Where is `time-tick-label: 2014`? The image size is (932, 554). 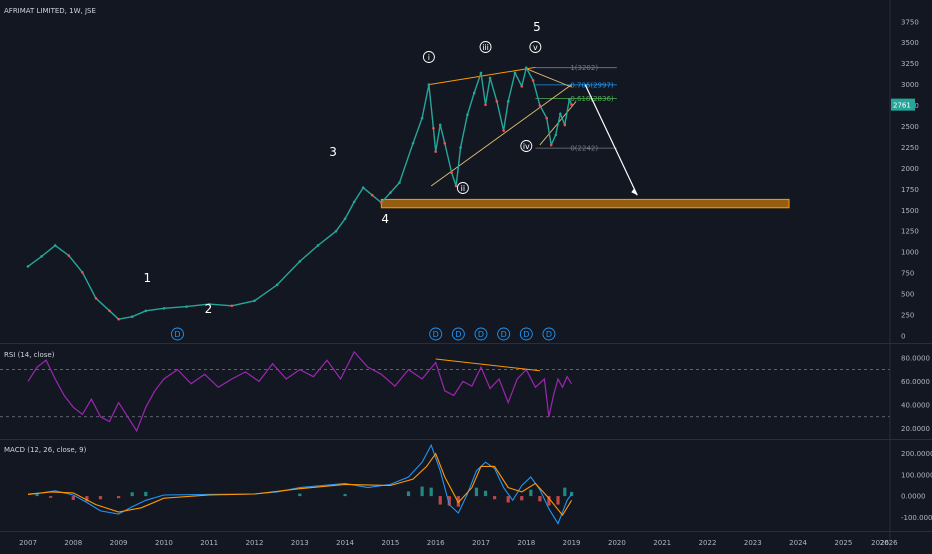 time-tick-label: 2014 is located at coordinates (345, 543).